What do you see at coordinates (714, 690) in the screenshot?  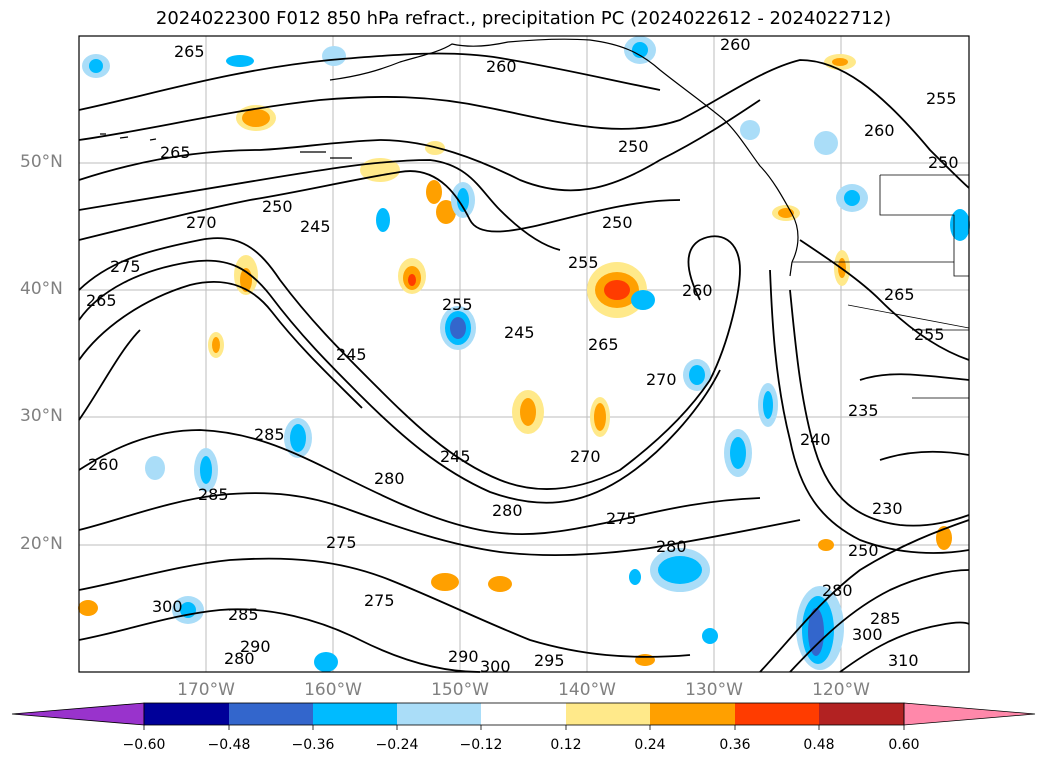 I see `longitude-label: 130°W` at bounding box center [714, 690].